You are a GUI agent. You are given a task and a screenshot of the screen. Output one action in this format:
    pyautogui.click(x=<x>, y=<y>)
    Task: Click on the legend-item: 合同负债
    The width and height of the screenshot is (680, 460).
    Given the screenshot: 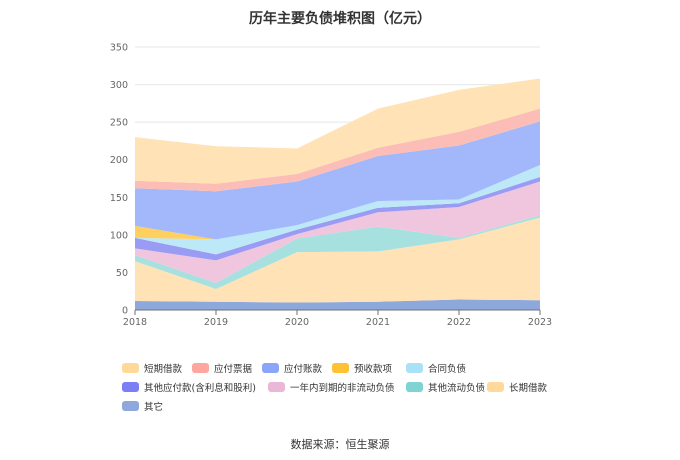 What is the action you would take?
    pyautogui.click(x=436, y=368)
    